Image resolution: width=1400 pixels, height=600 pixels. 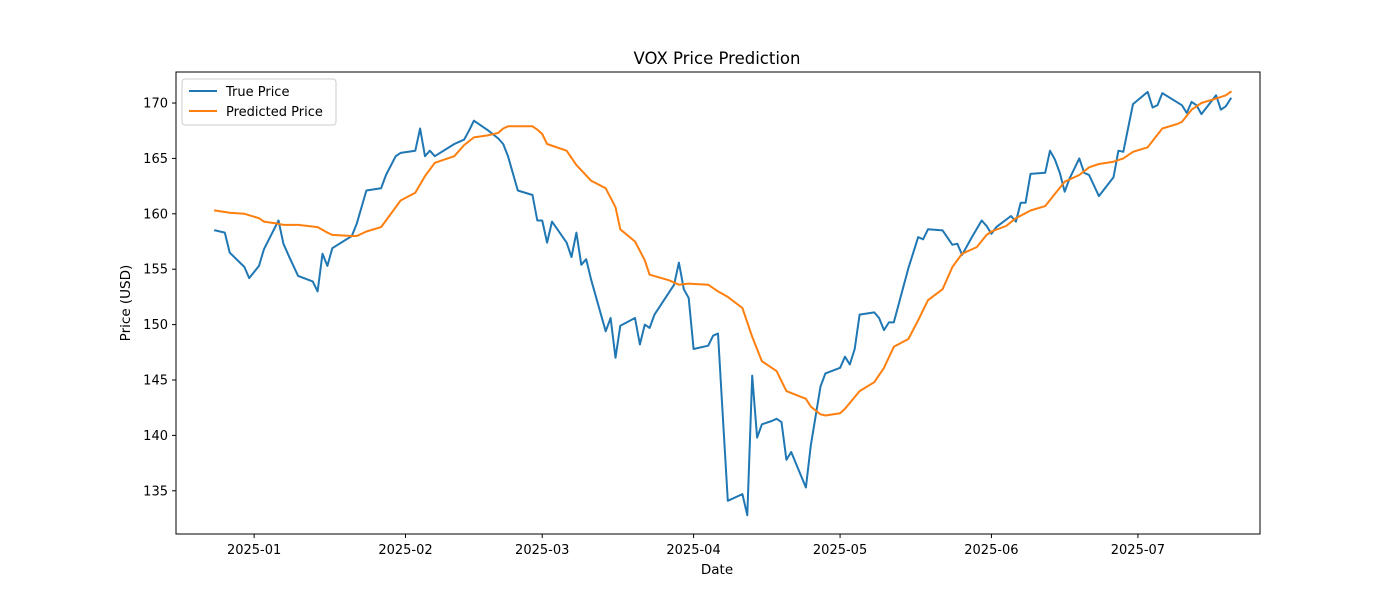 What do you see at coordinates (542, 550) in the screenshot?
I see `x-tick-label: 2025-03` at bounding box center [542, 550].